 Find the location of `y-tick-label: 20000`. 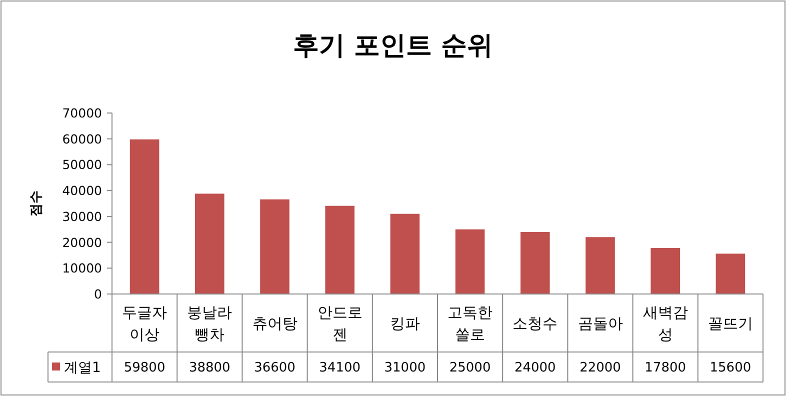

y-tick-label: 20000 is located at coordinates (82, 242).